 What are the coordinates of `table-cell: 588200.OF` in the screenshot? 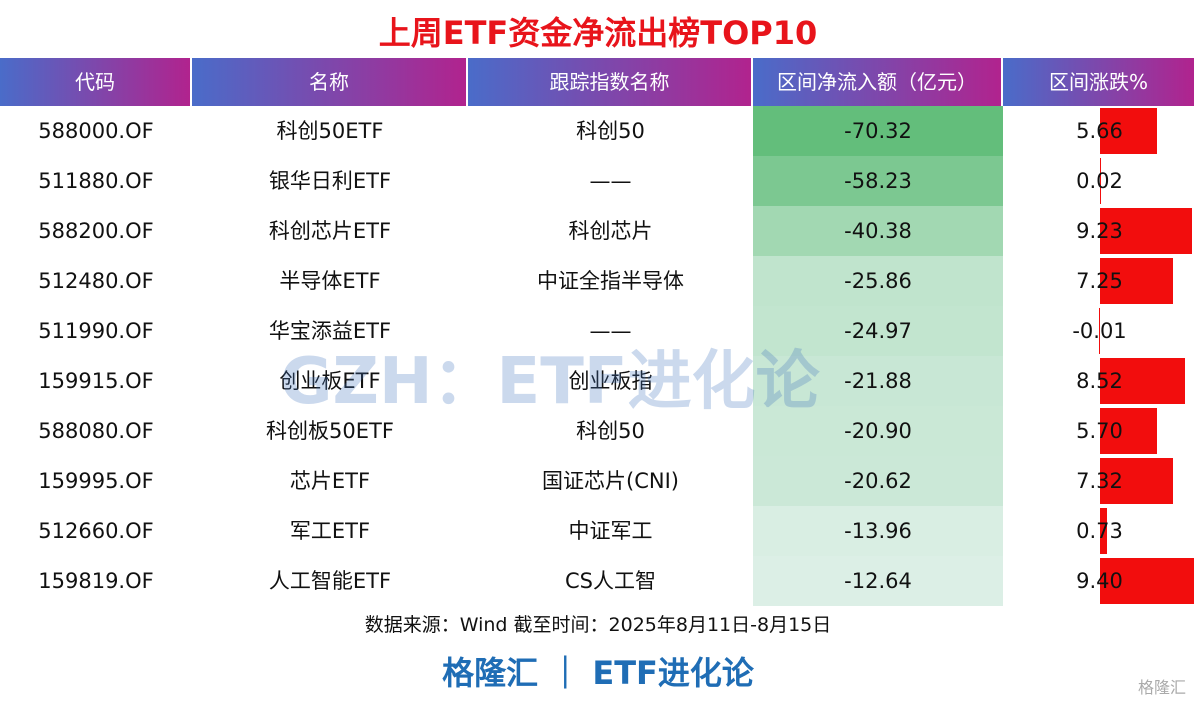 It's located at (96, 231).